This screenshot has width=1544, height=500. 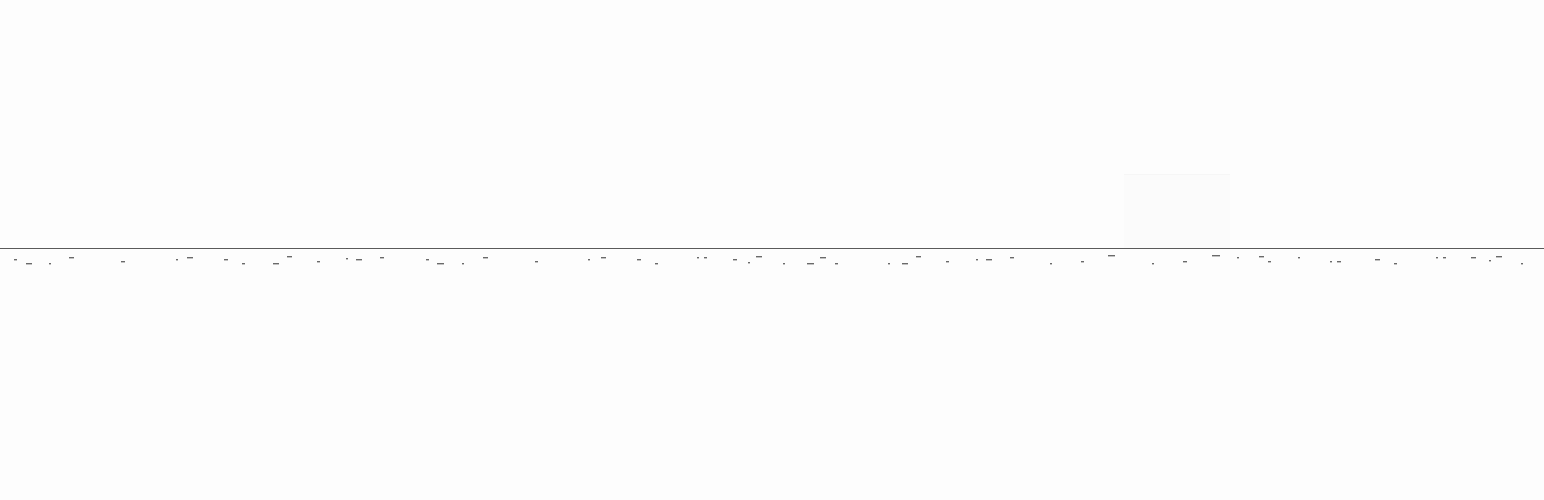 I want to click on faint-panel, so click(x=1177, y=211).